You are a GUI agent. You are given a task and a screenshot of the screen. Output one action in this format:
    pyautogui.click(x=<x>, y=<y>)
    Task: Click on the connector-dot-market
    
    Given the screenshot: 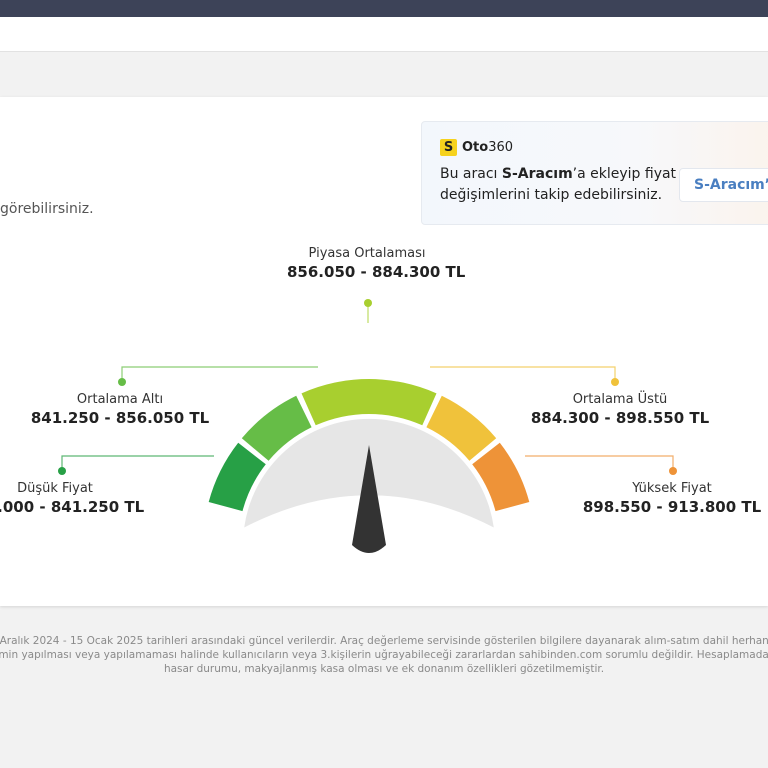 What is the action you would take?
    pyautogui.click(x=368, y=303)
    